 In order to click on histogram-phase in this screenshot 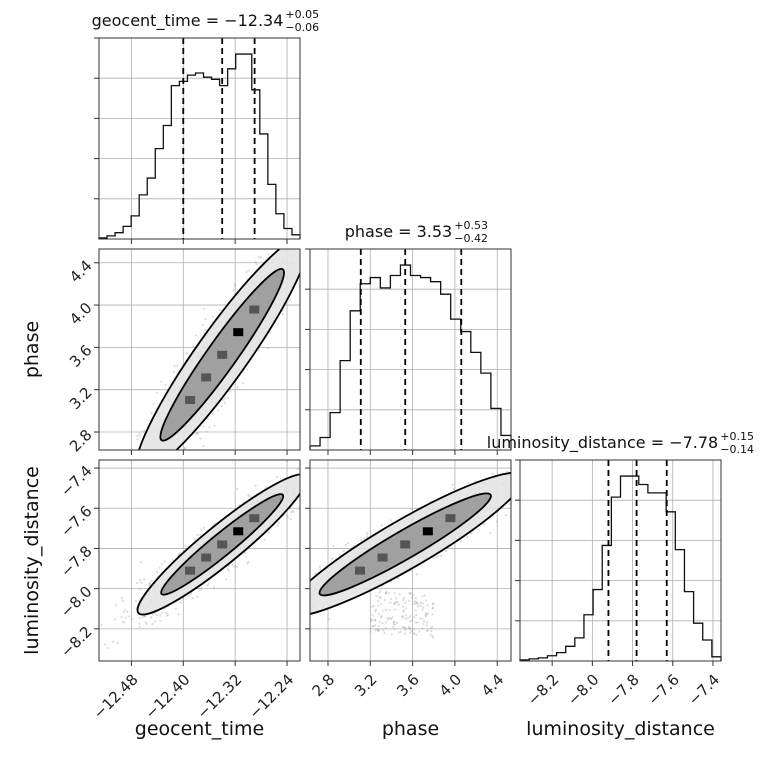, I will do `click(410, 357)`.